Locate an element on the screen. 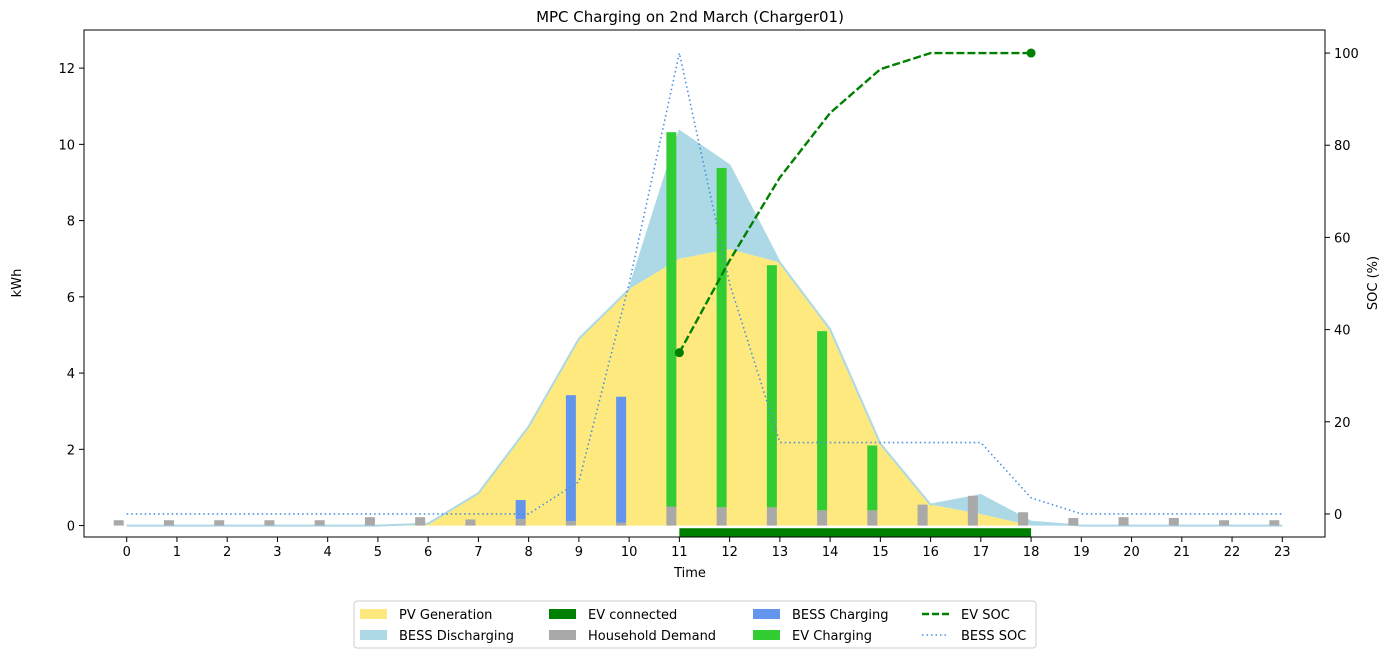 This screenshot has width=1389, height=662. x-tick-label: 7 is located at coordinates (478, 552).